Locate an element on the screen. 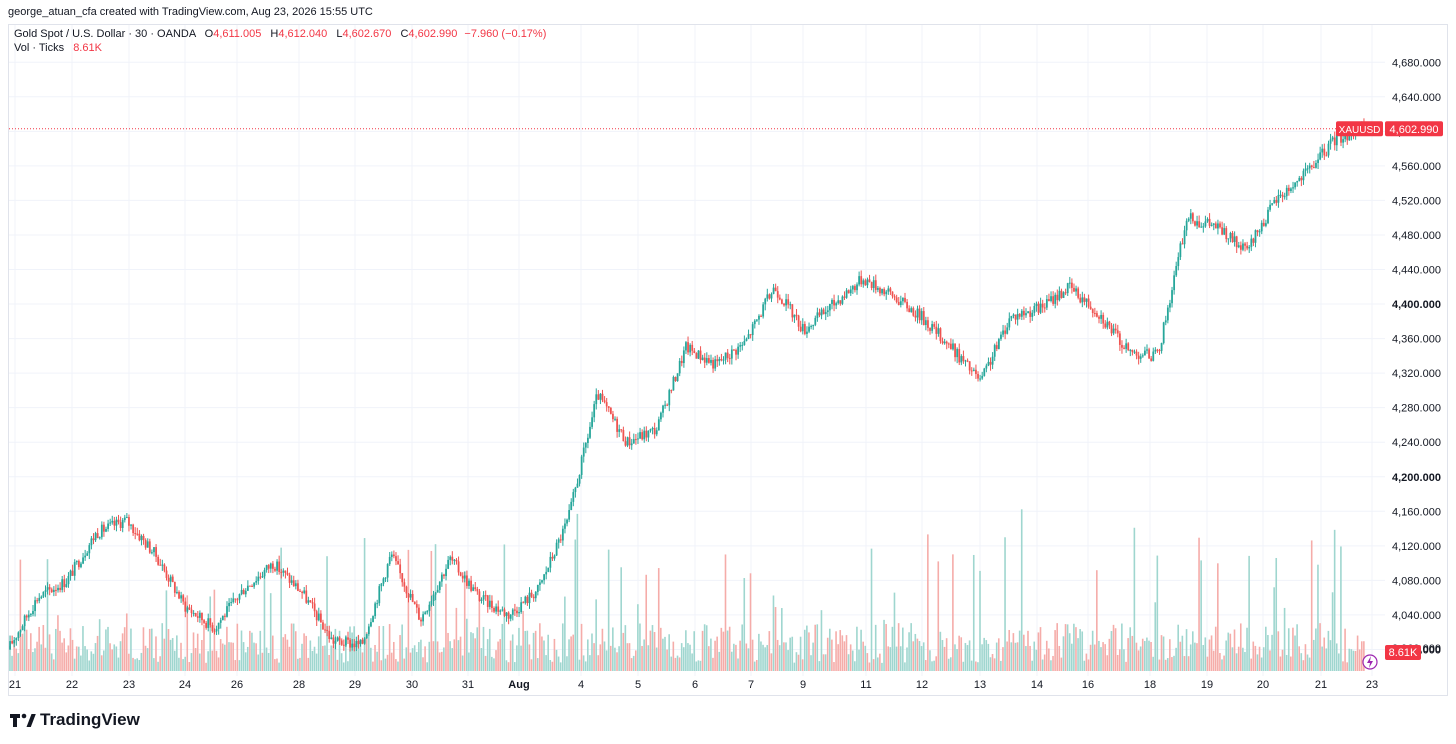 The width and height of the screenshot is (1456, 744). time-tick-label: 16 is located at coordinates (1088, 685).